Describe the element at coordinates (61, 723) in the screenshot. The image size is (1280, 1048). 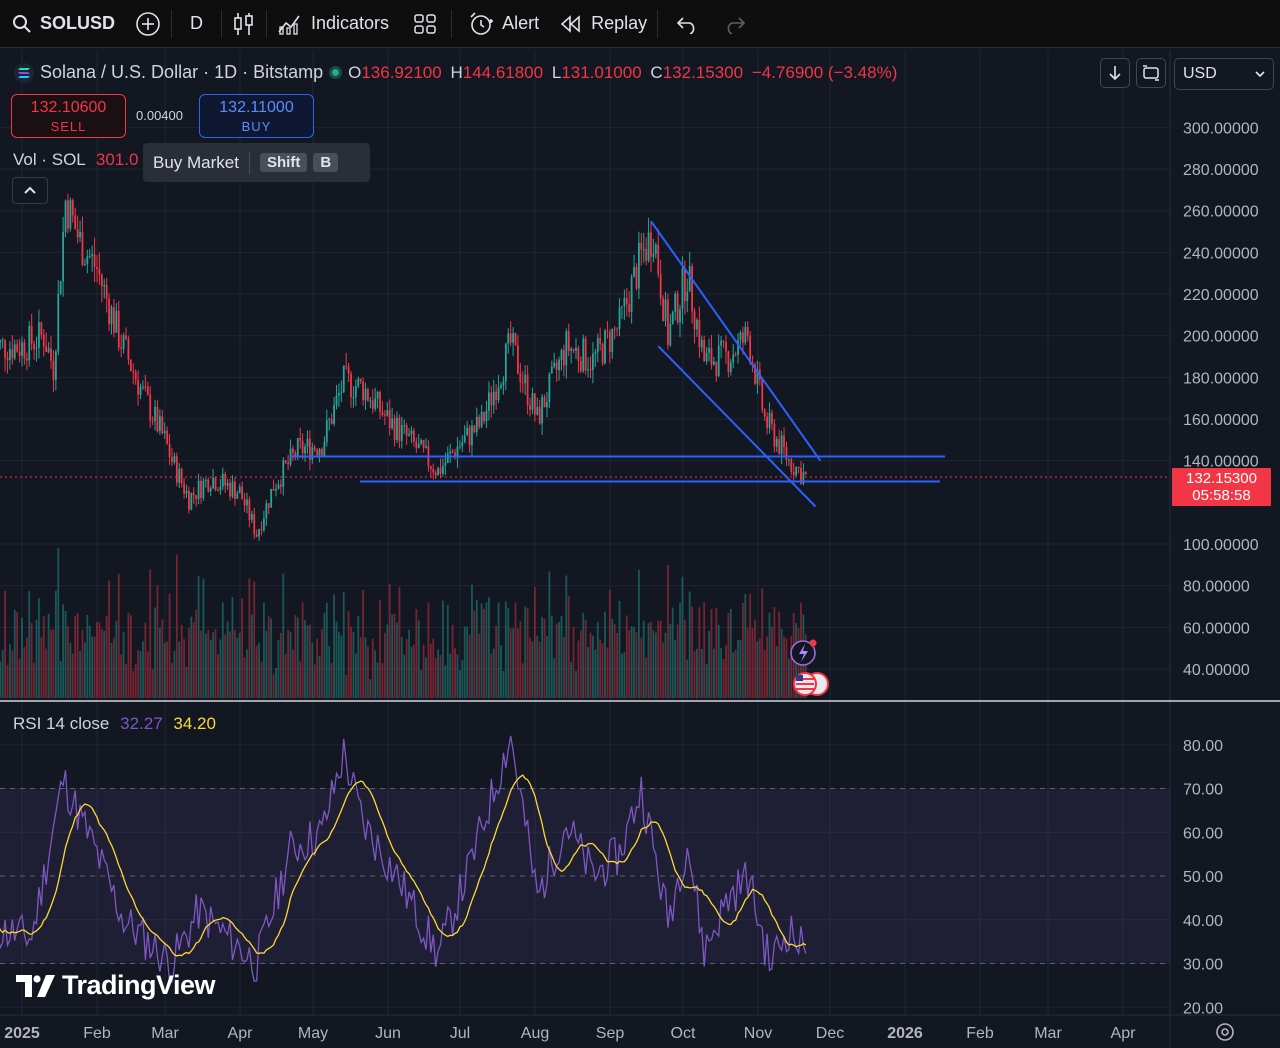
I see `rsi-legend-label: RSI 14 close` at that location.